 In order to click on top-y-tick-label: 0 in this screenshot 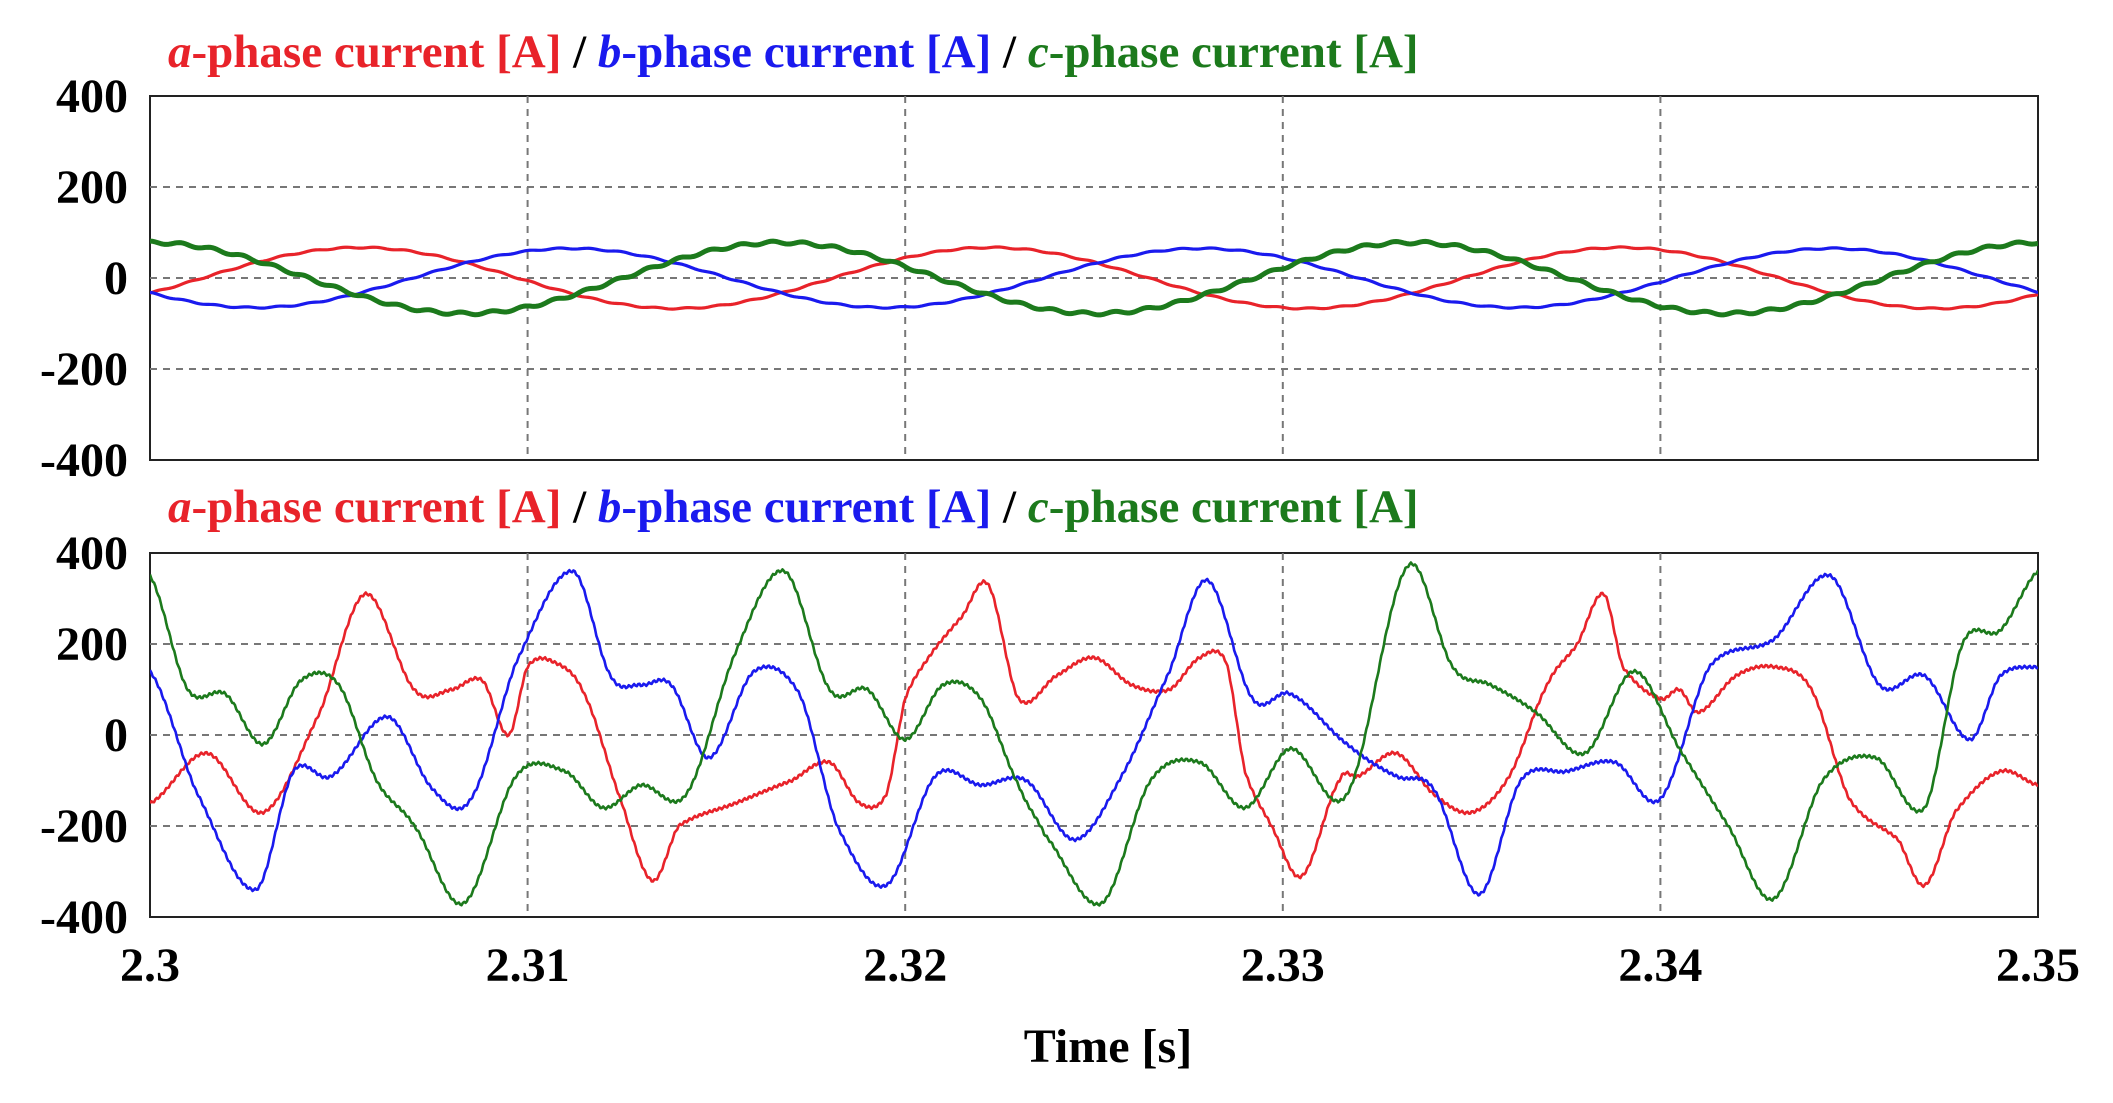, I will do `click(116, 278)`.